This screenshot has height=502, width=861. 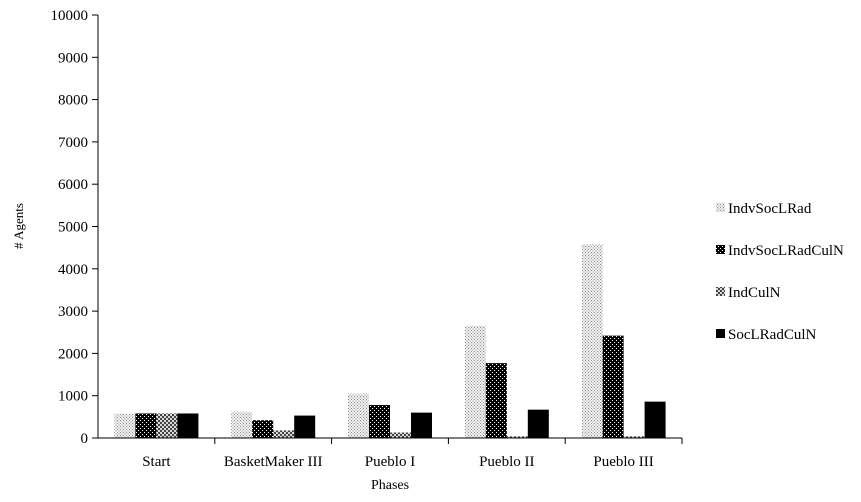 What do you see at coordinates (70, 16) in the screenshot?
I see `y-tick-label: 10000` at bounding box center [70, 16].